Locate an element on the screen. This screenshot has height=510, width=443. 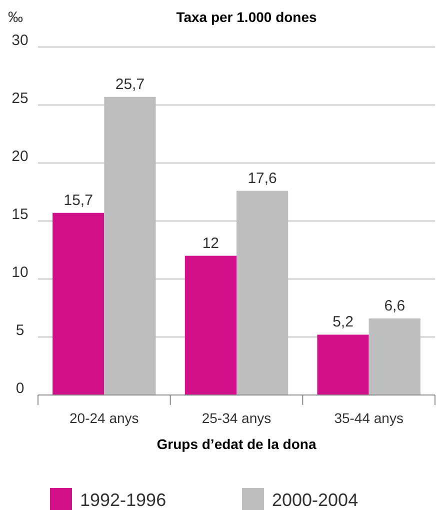
chart-title: Taxa per 1.000 dones is located at coordinates (247, 17).